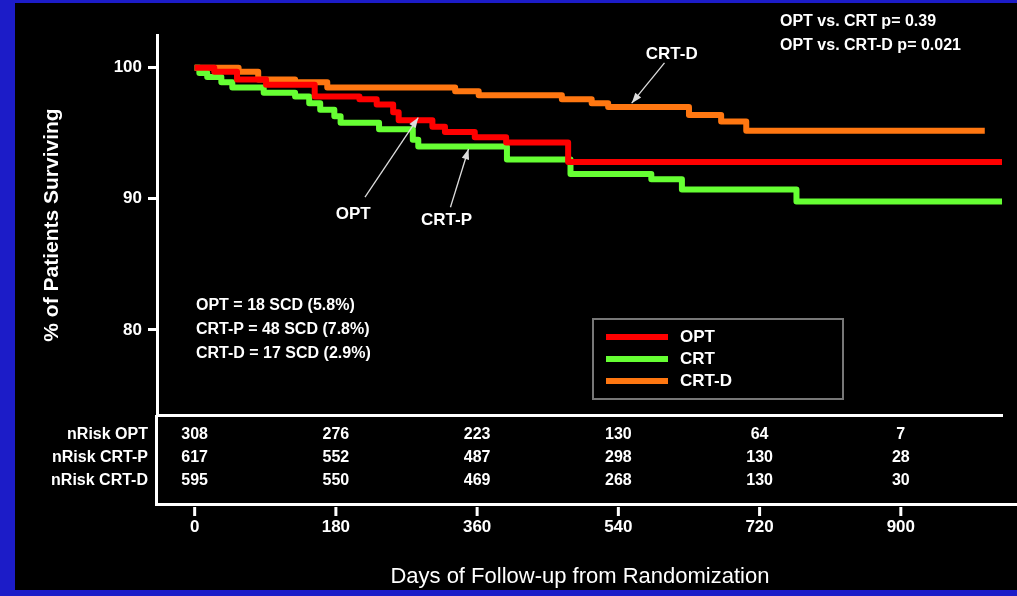 This screenshot has height=596, width=1017. Describe the element at coordinates (99, 480) in the screenshot. I see `text: nRisk CRT-D` at that location.